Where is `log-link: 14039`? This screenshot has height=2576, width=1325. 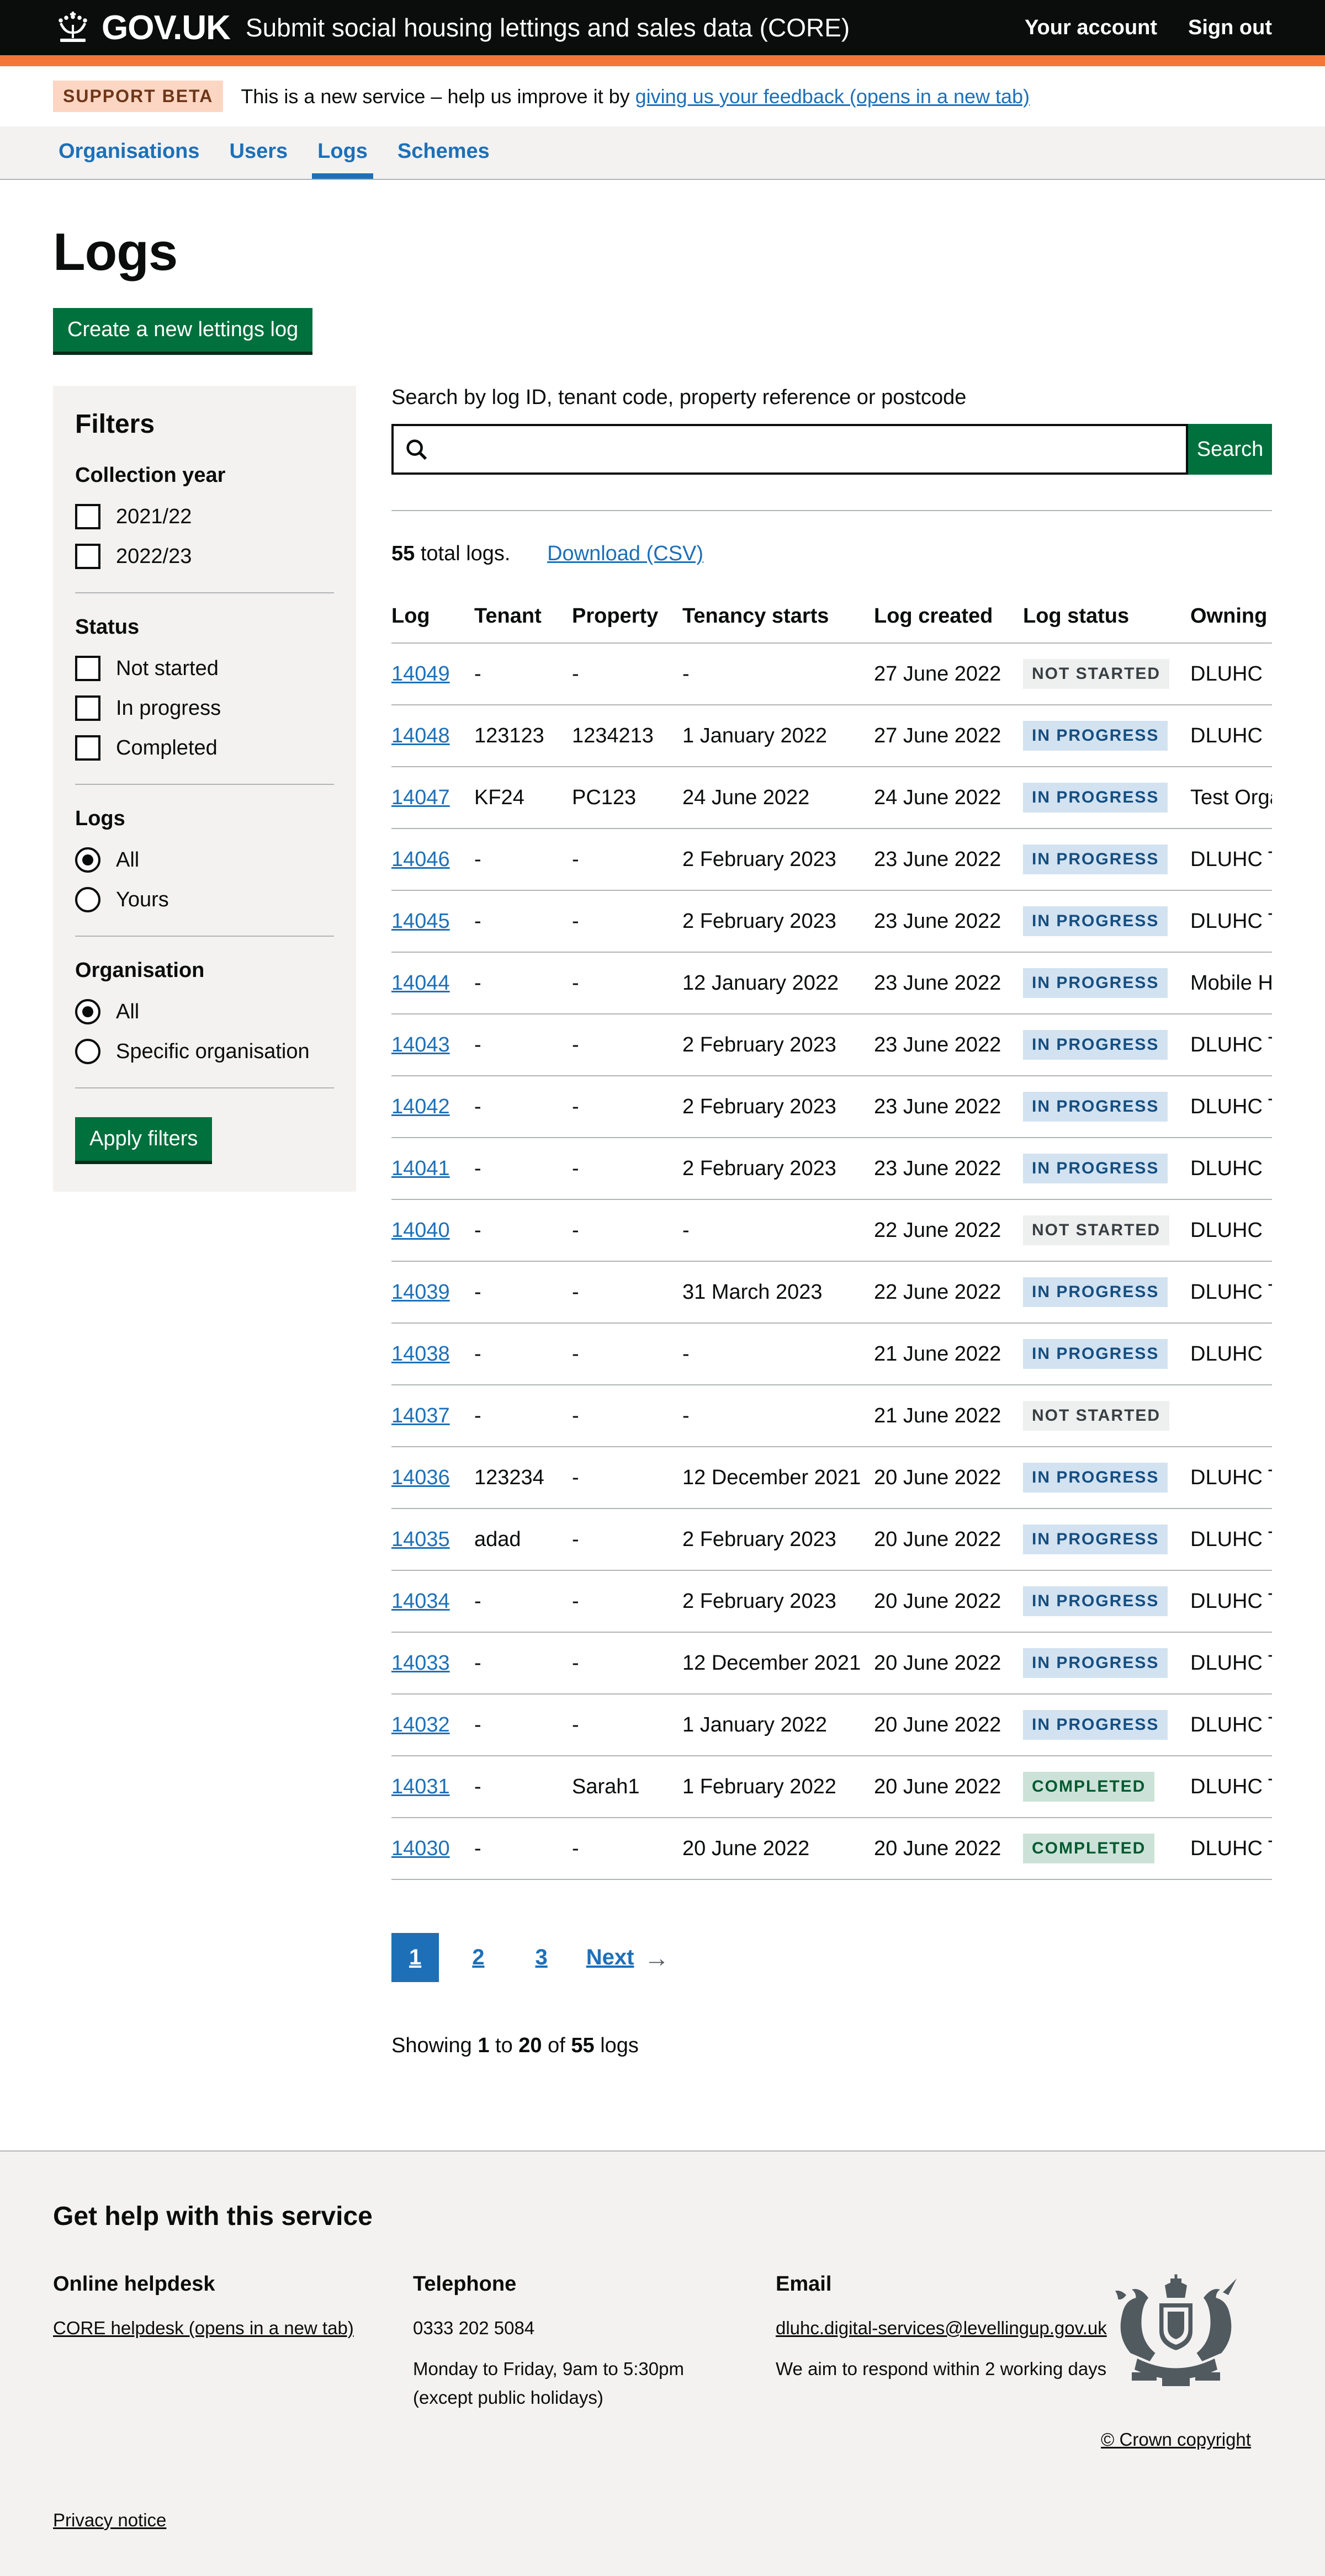 log-link: 14039 is located at coordinates (420, 1292).